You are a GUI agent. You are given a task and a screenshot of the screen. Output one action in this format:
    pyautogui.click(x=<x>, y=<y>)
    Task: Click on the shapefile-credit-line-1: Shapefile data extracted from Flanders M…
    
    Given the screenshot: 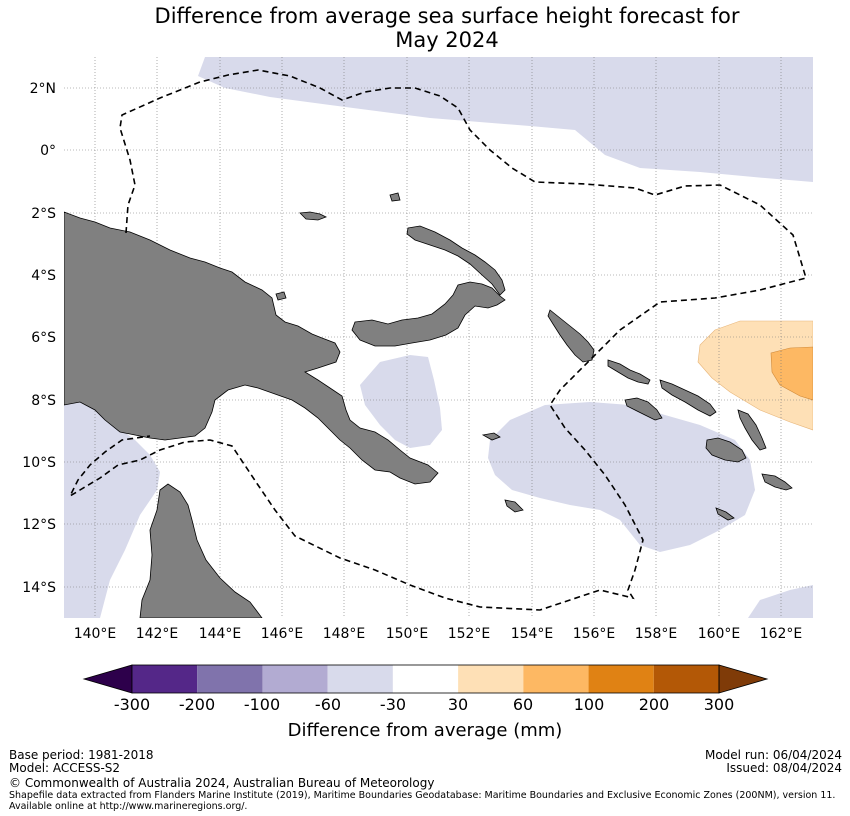 What is the action you would take?
    pyautogui.click(x=422, y=795)
    